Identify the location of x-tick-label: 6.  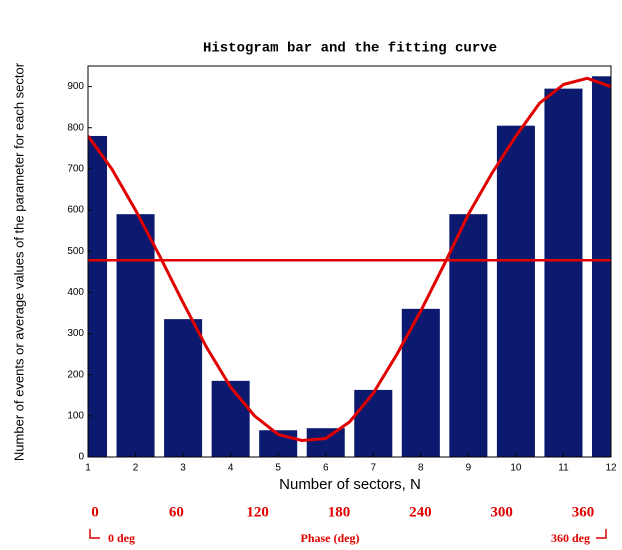
(326, 468).